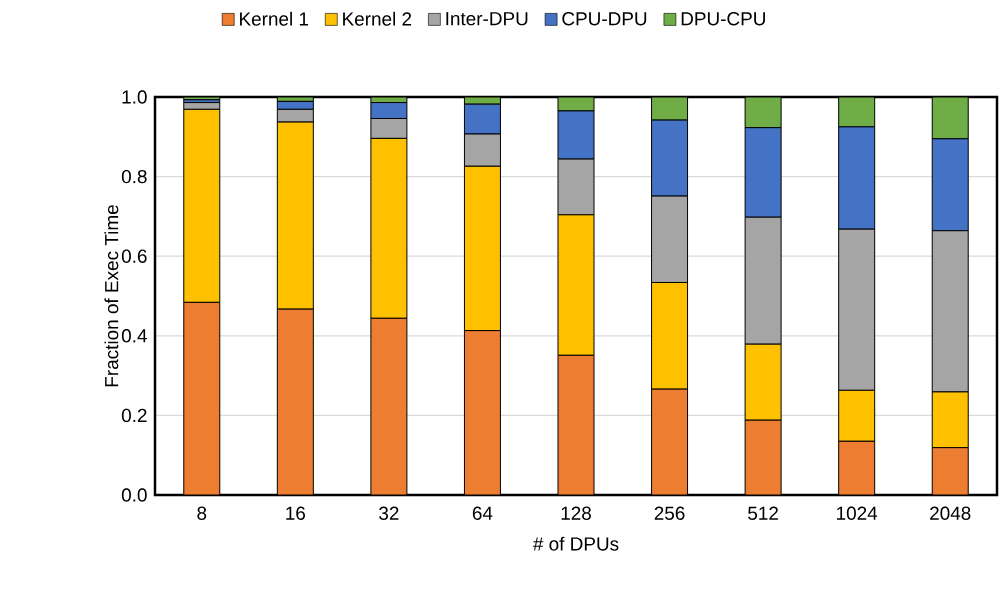  I want to click on y-tick-label: 0.8, so click(134, 176).